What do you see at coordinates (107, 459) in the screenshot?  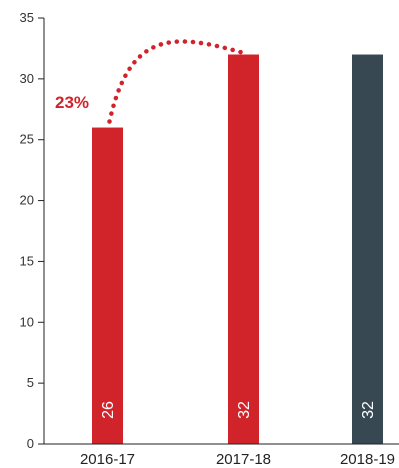 I see `x-category-label: 2016-17` at bounding box center [107, 459].